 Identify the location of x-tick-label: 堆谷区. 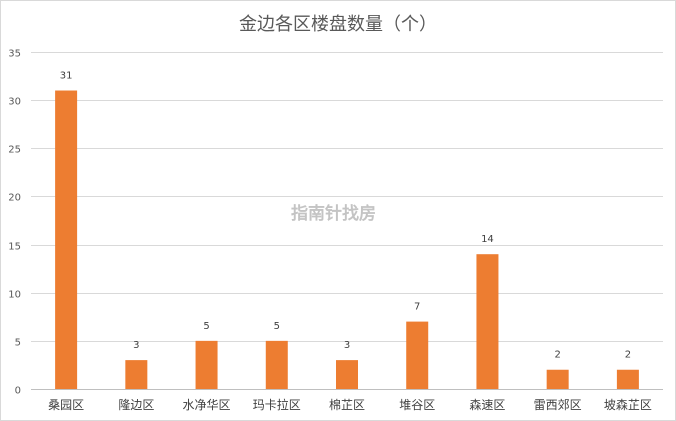
(417, 405).